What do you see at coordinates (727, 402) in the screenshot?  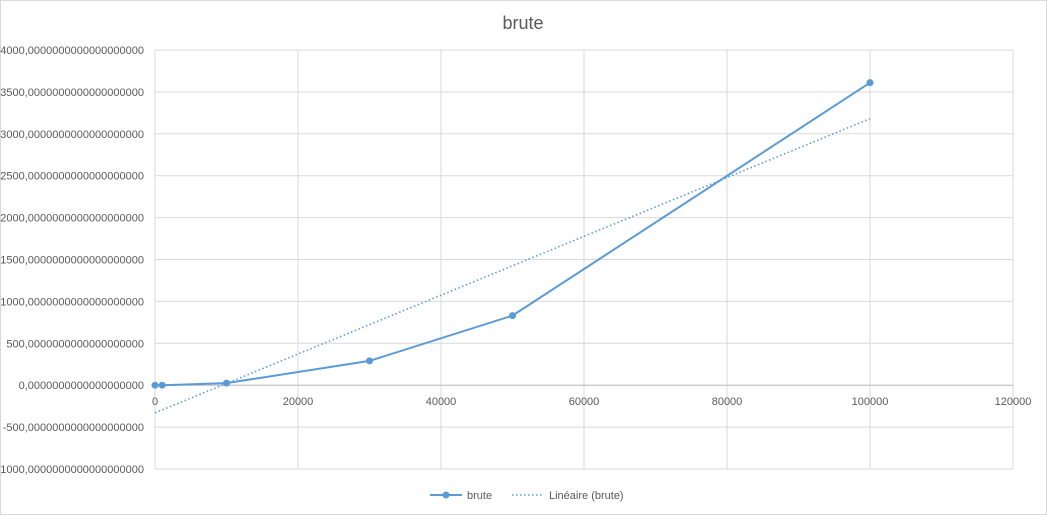 I see `x-tick-label: 80000` at bounding box center [727, 402].